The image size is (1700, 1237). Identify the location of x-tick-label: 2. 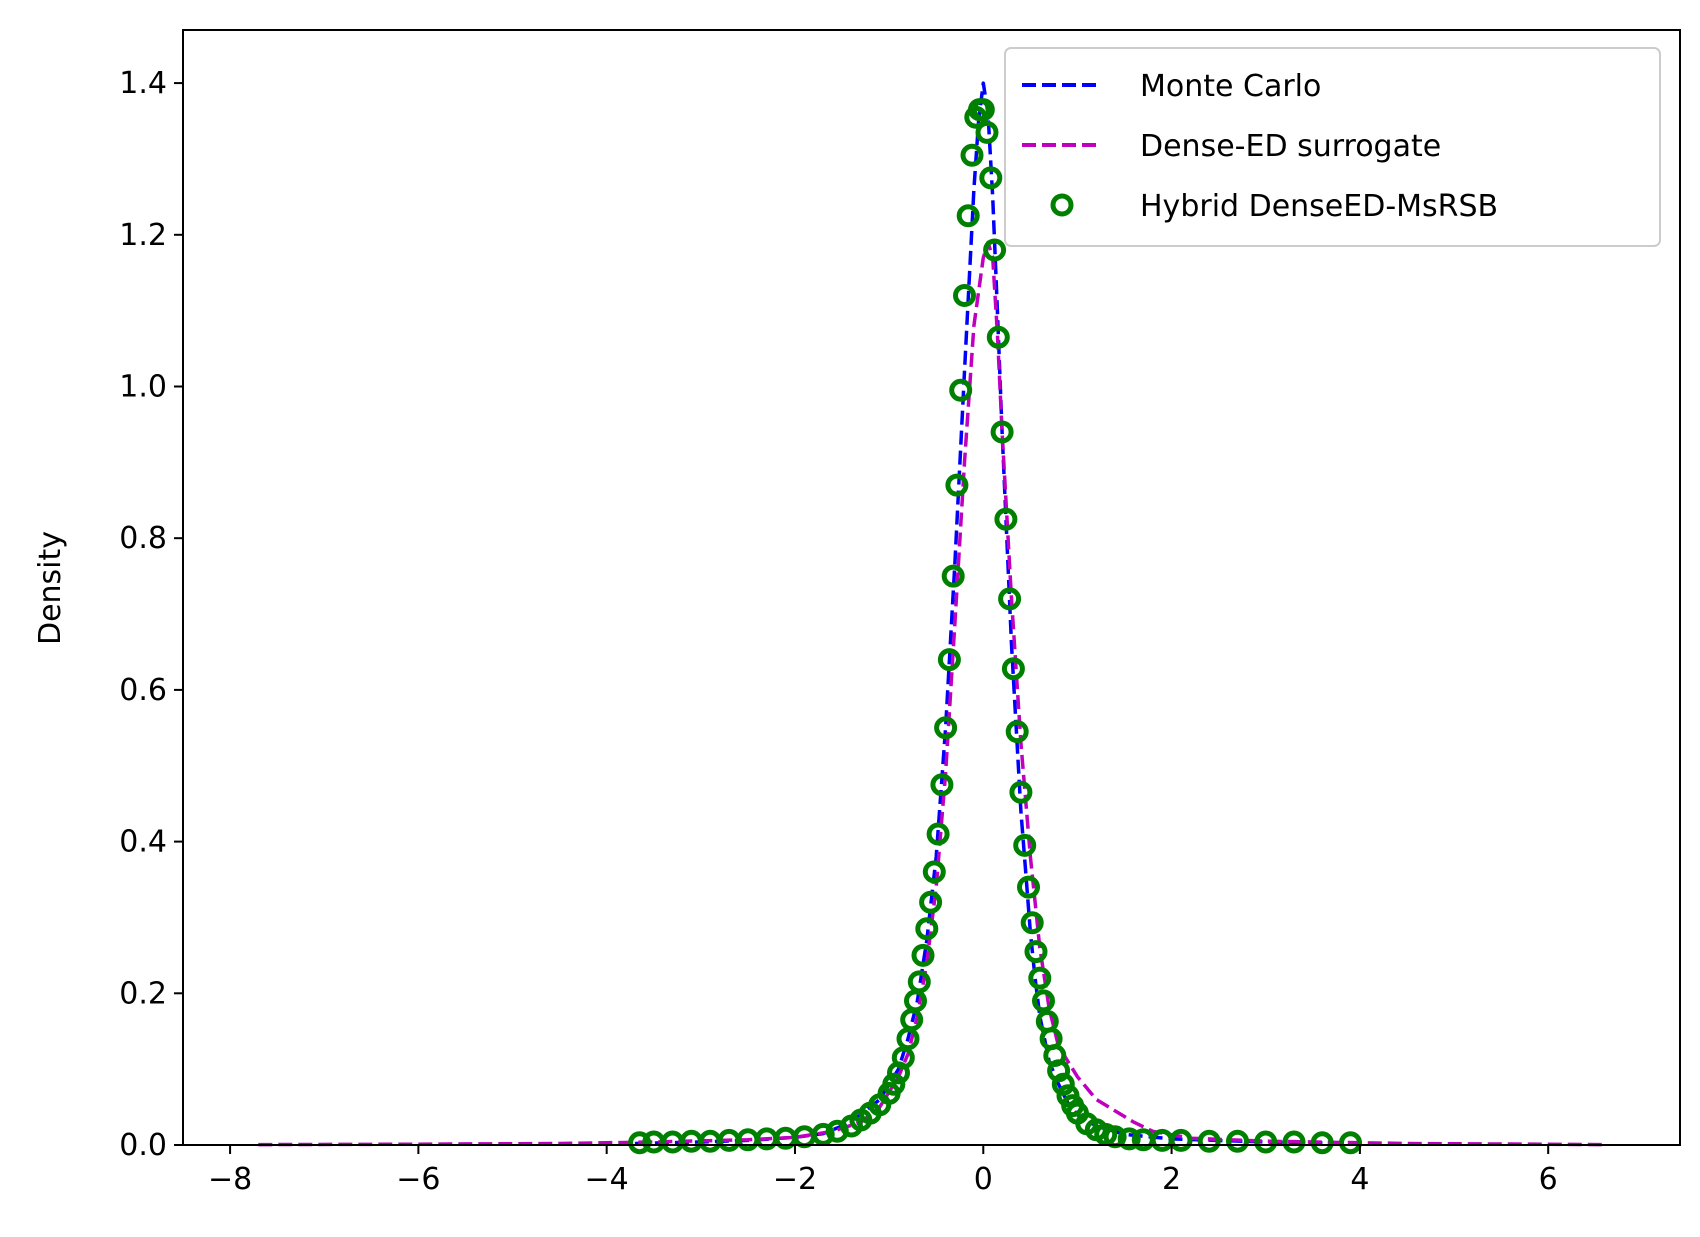
(1171, 1179).